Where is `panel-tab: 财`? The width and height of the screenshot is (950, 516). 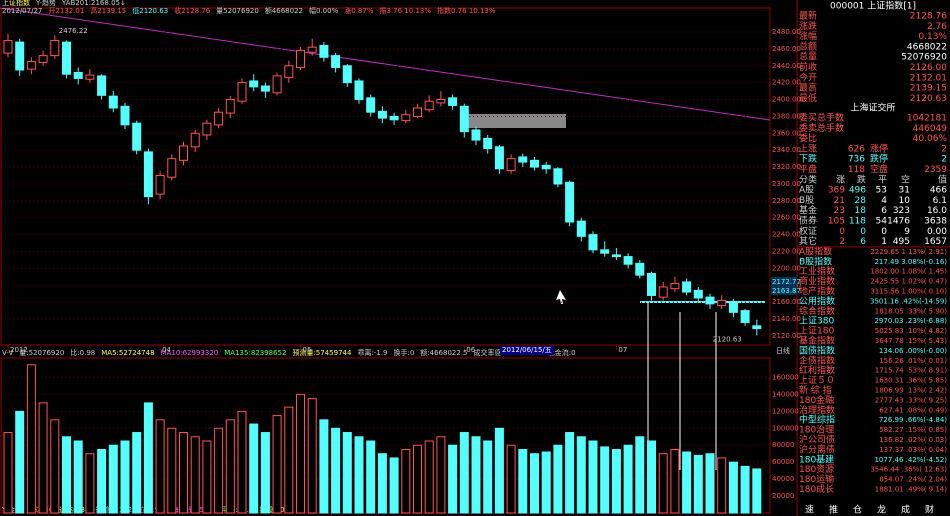
panel-tab: 财 is located at coordinates (929, 510).